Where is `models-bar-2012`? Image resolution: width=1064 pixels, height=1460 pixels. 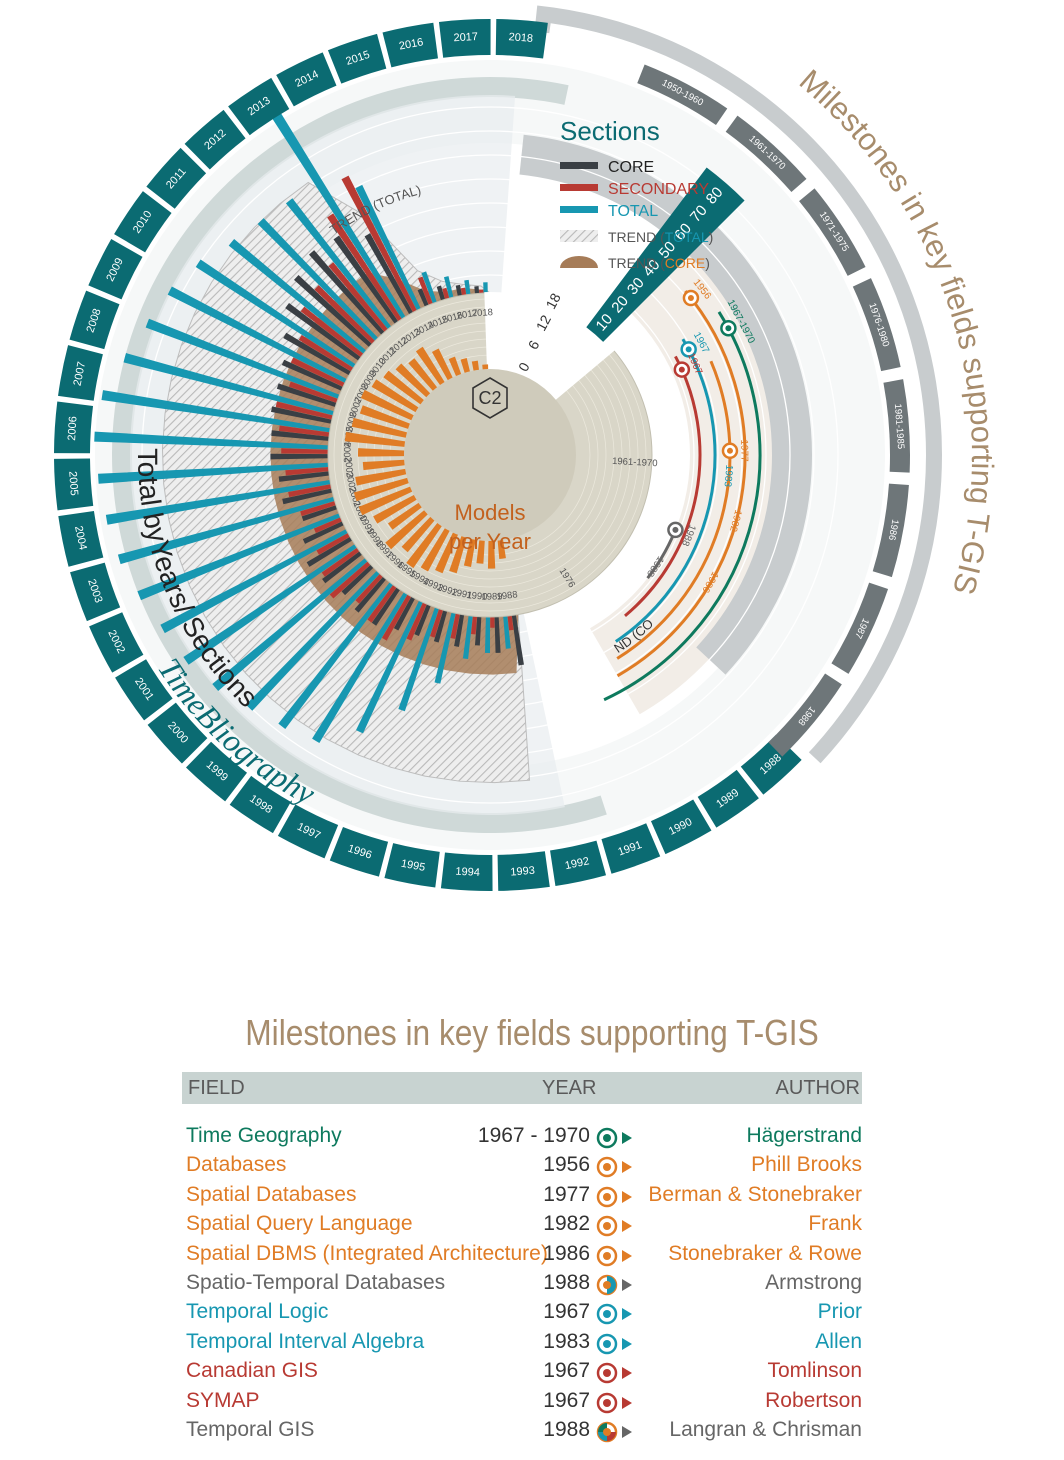 models-bar-2012 is located at coordinates (423, 374).